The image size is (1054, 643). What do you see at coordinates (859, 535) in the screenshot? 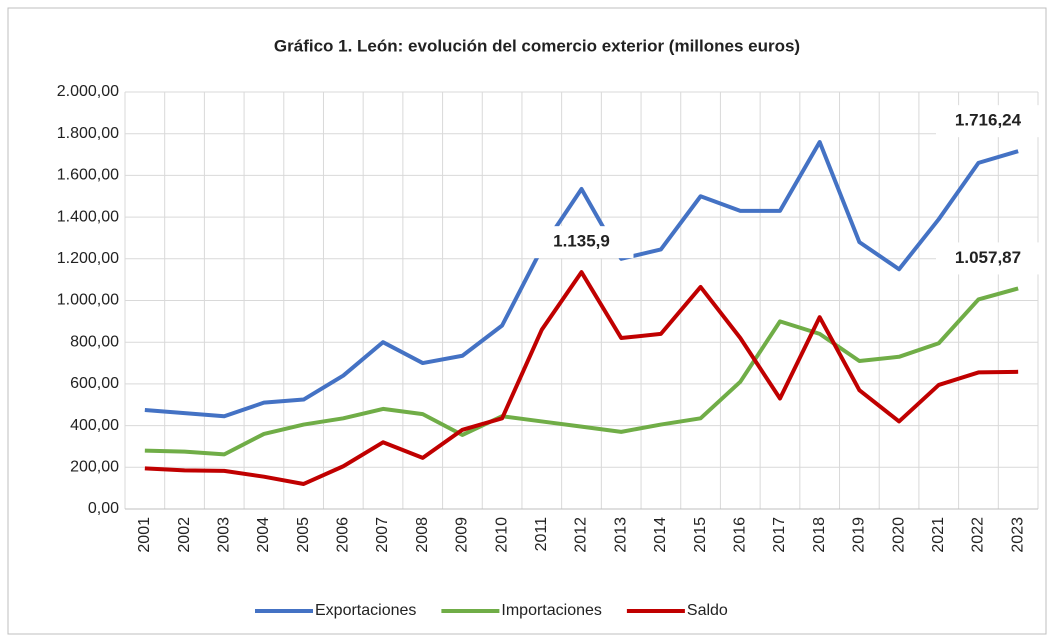
I see `x-tick-label: 2019` at bounding box center [859, 535].